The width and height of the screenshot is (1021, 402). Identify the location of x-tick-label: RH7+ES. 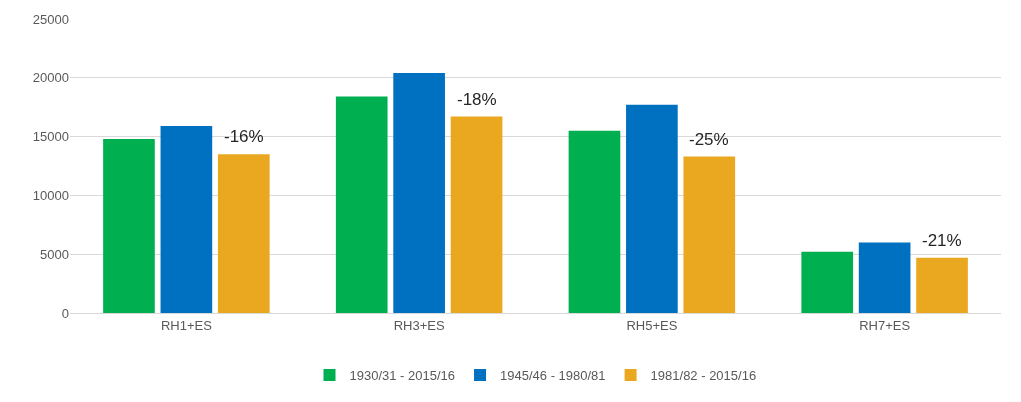
(885, 325).